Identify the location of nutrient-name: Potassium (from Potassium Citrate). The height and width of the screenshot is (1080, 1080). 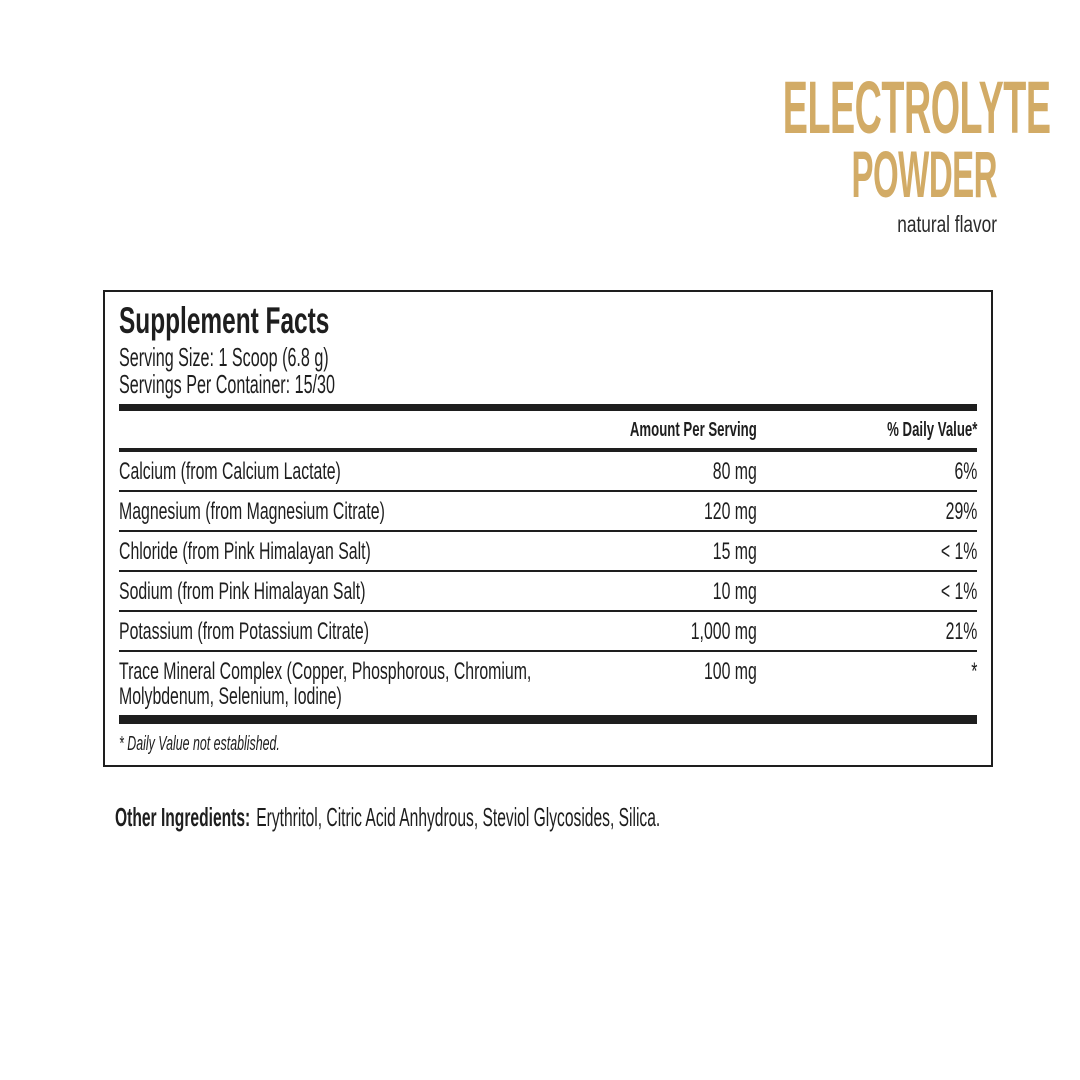
(244, 631).